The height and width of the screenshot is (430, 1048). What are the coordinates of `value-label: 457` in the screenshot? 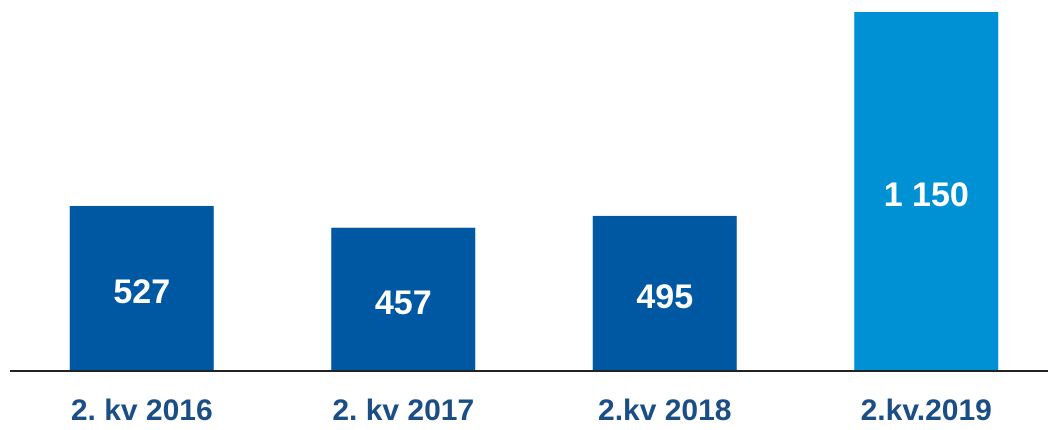 It's located at (403, 303).